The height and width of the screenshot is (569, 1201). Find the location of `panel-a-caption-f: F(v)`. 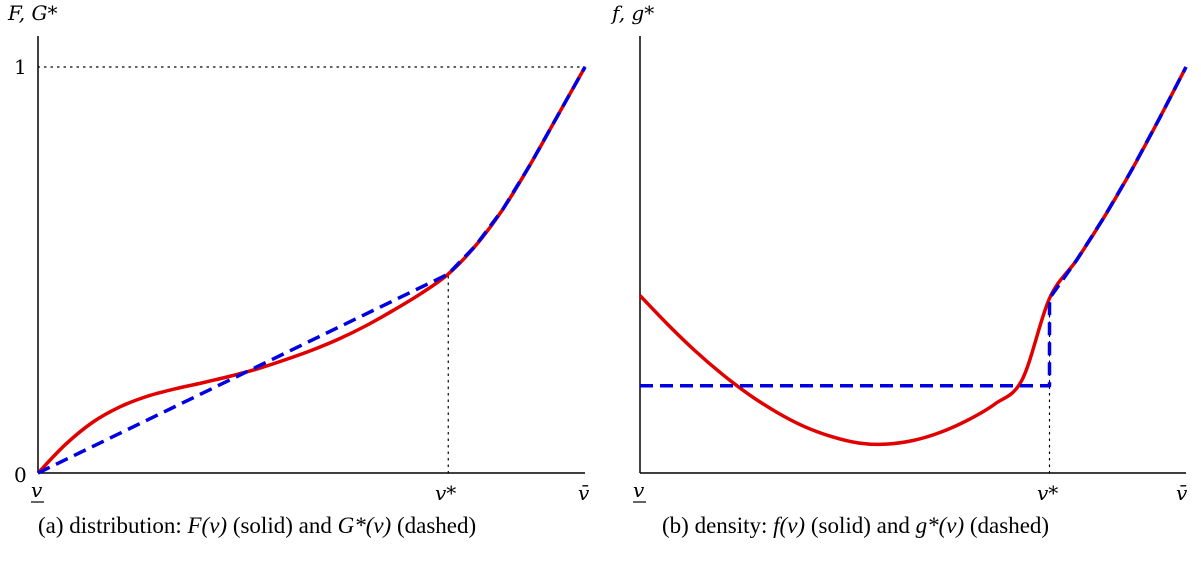

panel-a-caption-f: F(v) is located at coordinates (207, 525).